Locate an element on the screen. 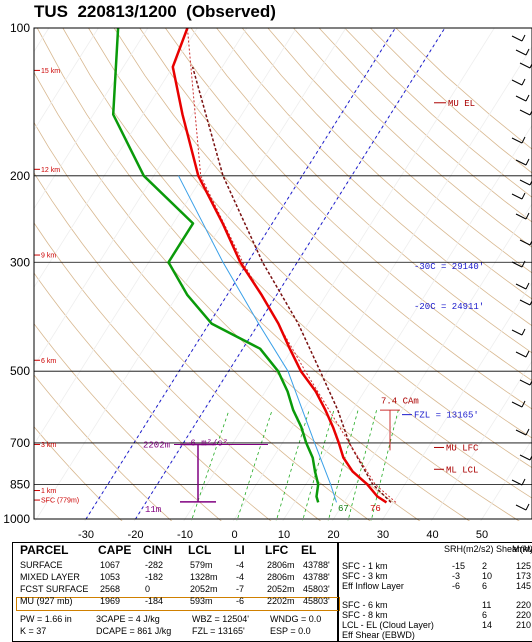  parcel-cell: -282 is located at coordinates (154, 565).